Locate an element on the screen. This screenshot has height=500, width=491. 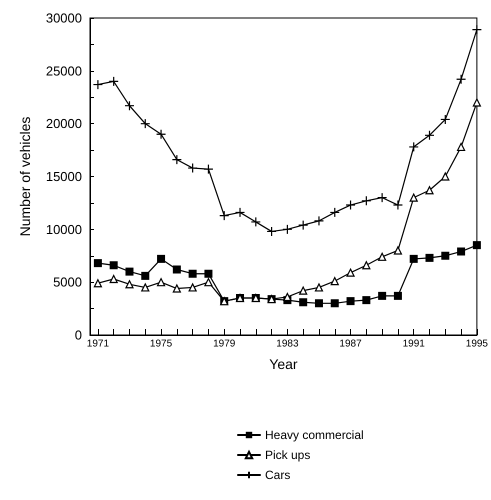
x-tick-label: 1971 is located at coordinates (98, 344).